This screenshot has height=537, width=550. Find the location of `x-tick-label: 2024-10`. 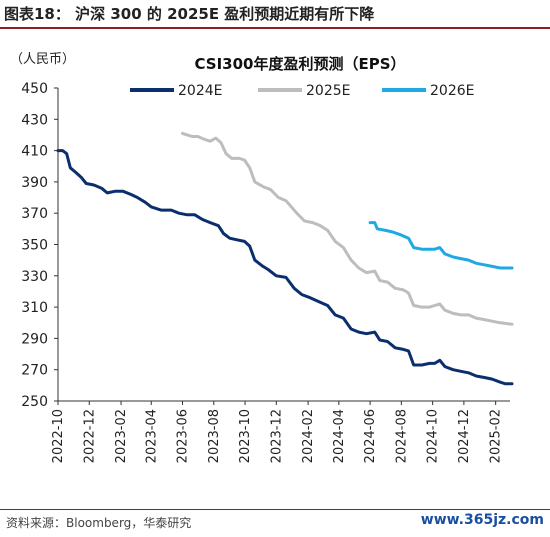

x-tick-label: 2024-10 is located at coordinates (433, 436).